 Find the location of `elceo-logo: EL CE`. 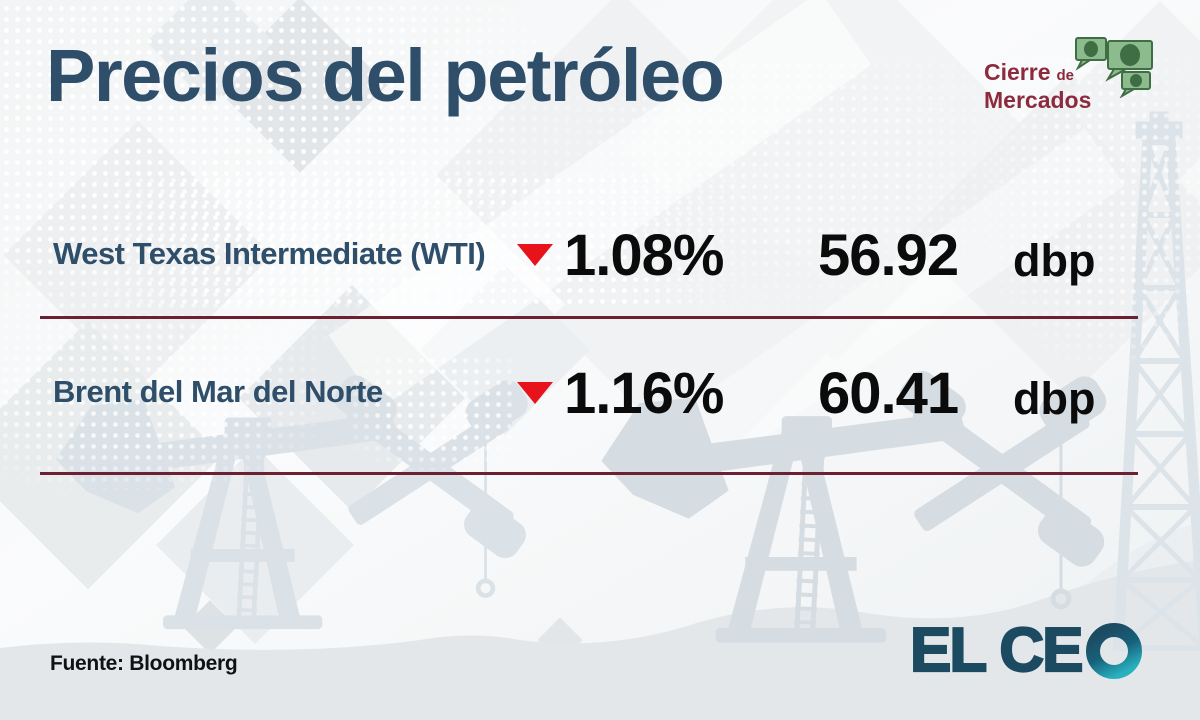

elceo-logo: EL CE is located at coordinates (1026, 650).